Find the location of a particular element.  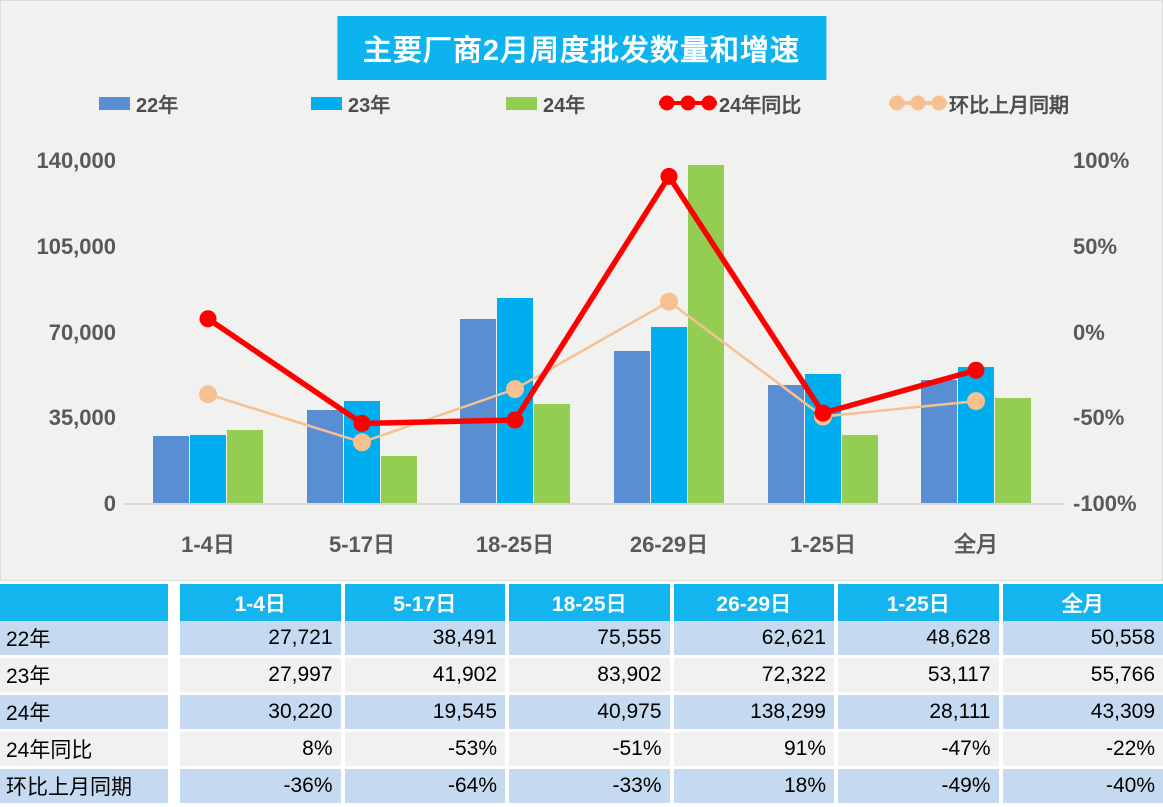

table-header-cell-1-25日: 1-25日 is located at coordinates (918, 602).